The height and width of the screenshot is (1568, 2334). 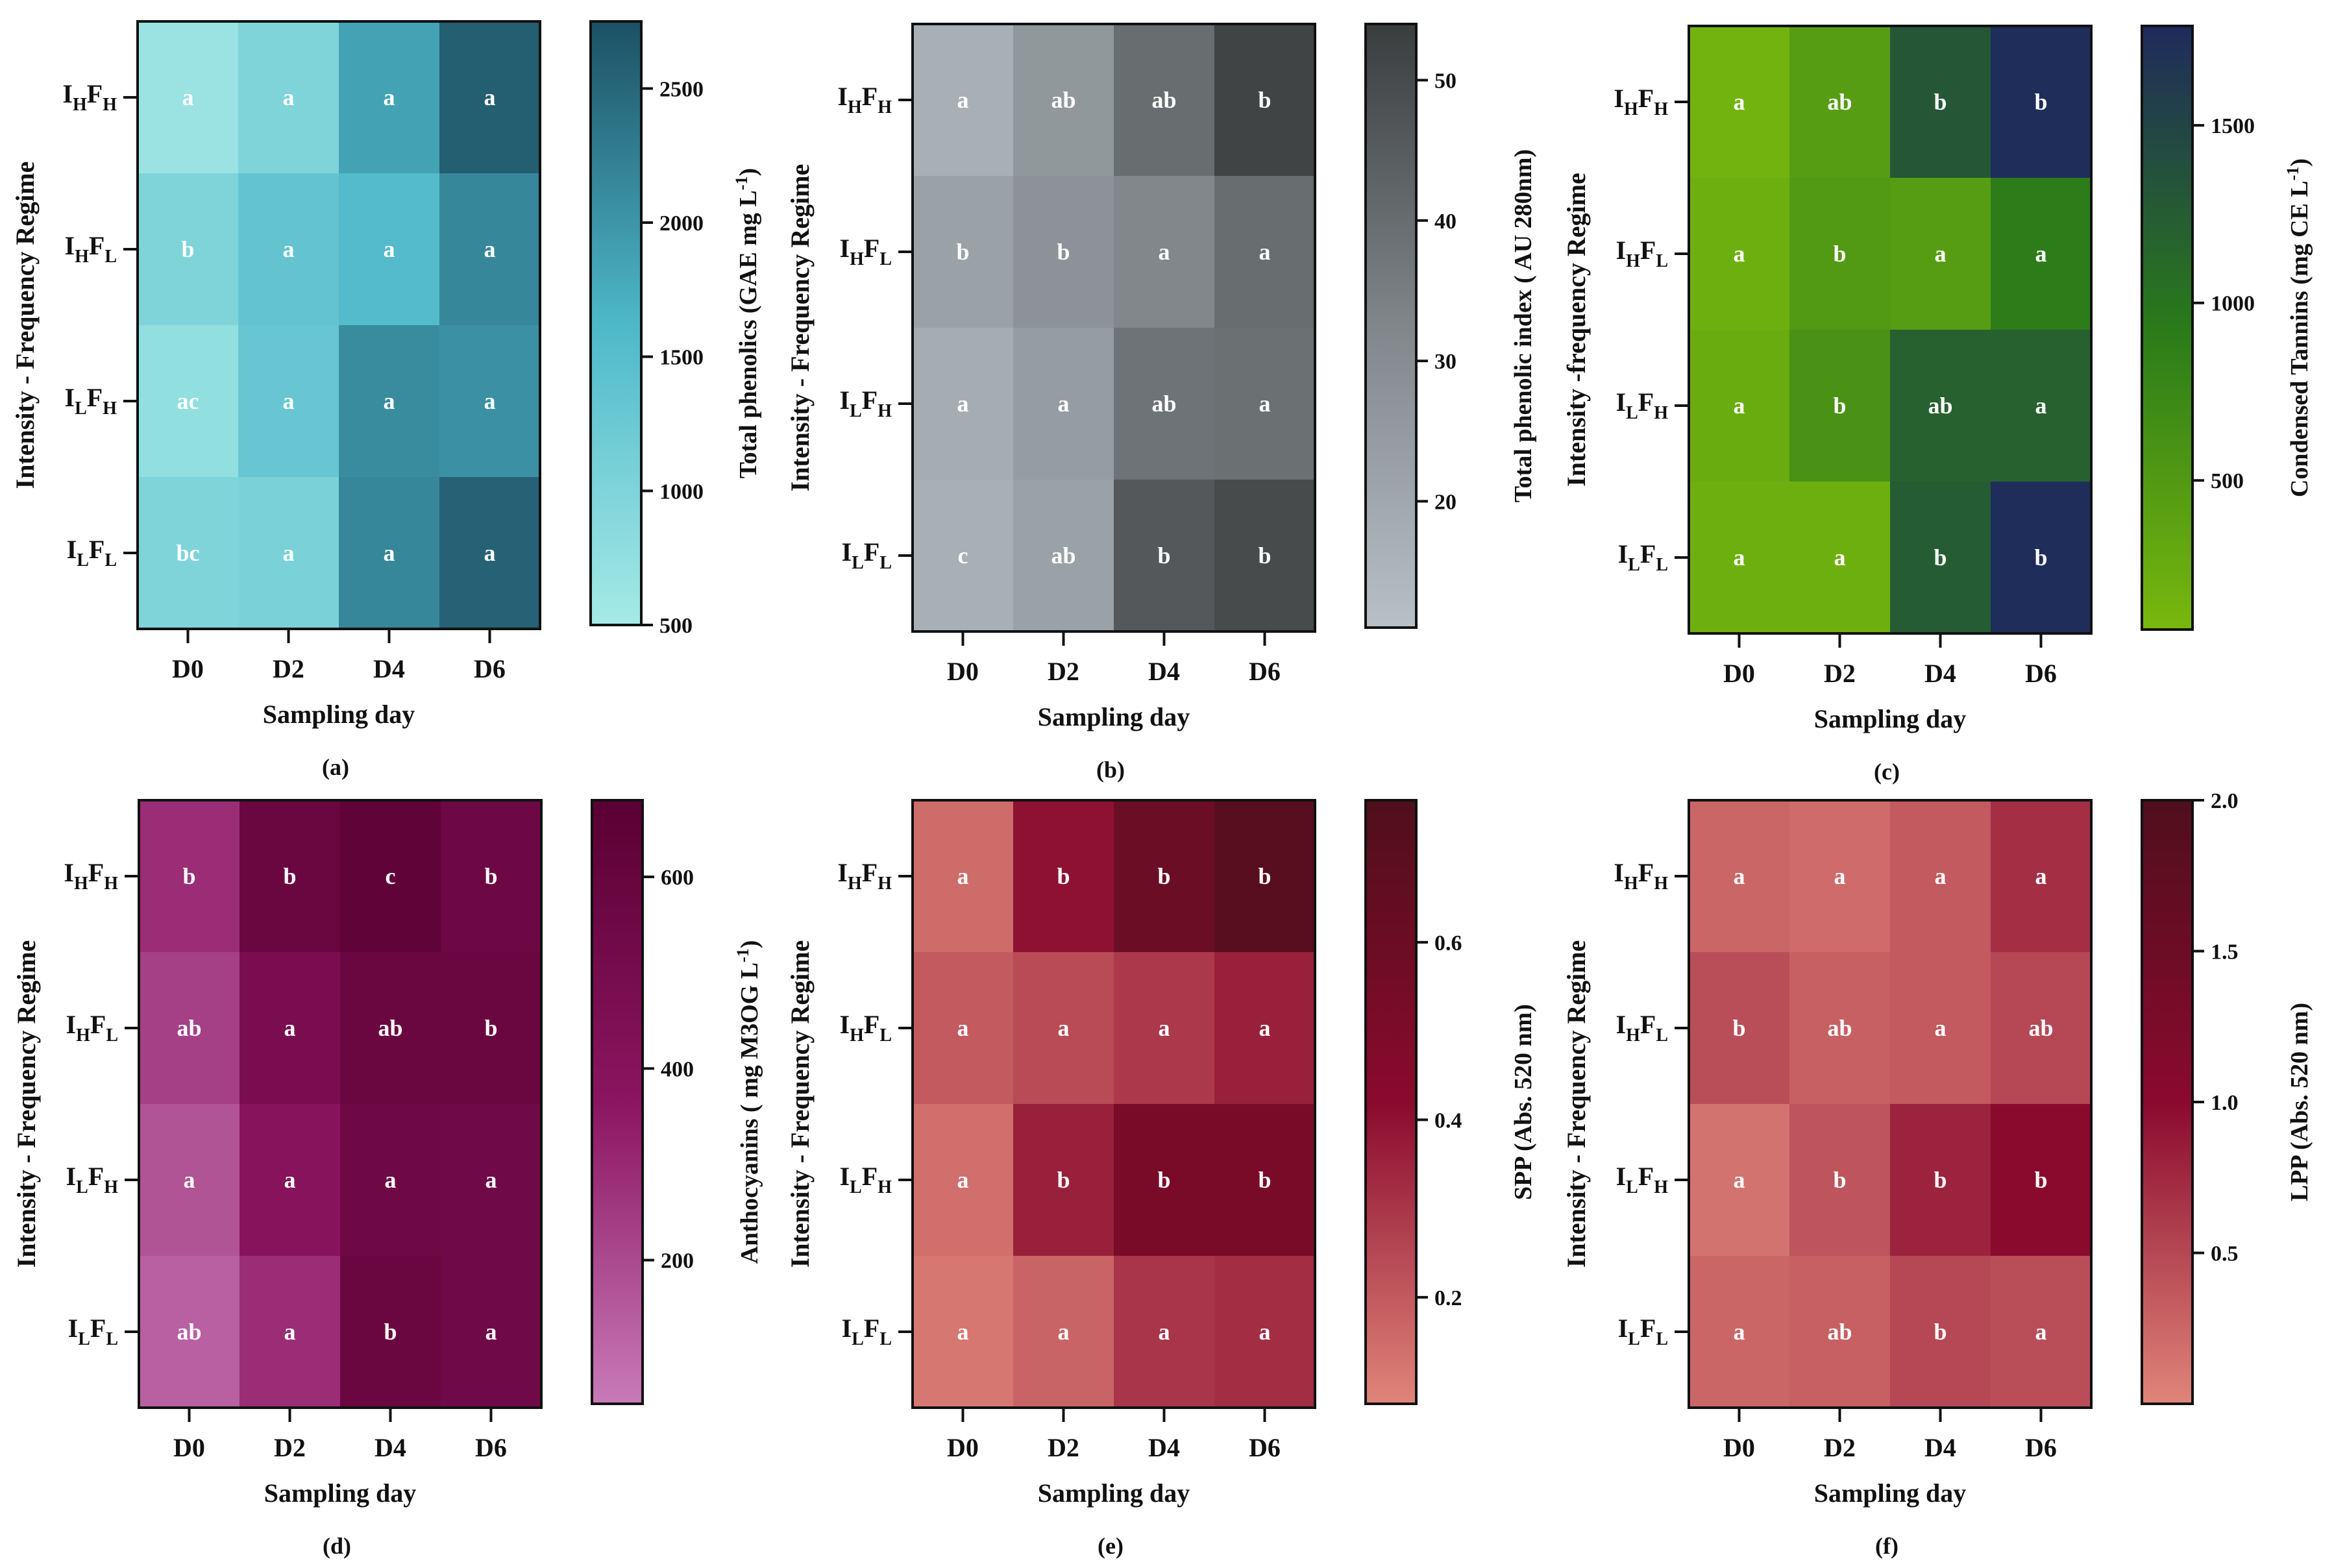 What do you see at coordinates (1891, 1104) in the screenshot?
I see `plot-frame` at bounding box center [1891, 1104].